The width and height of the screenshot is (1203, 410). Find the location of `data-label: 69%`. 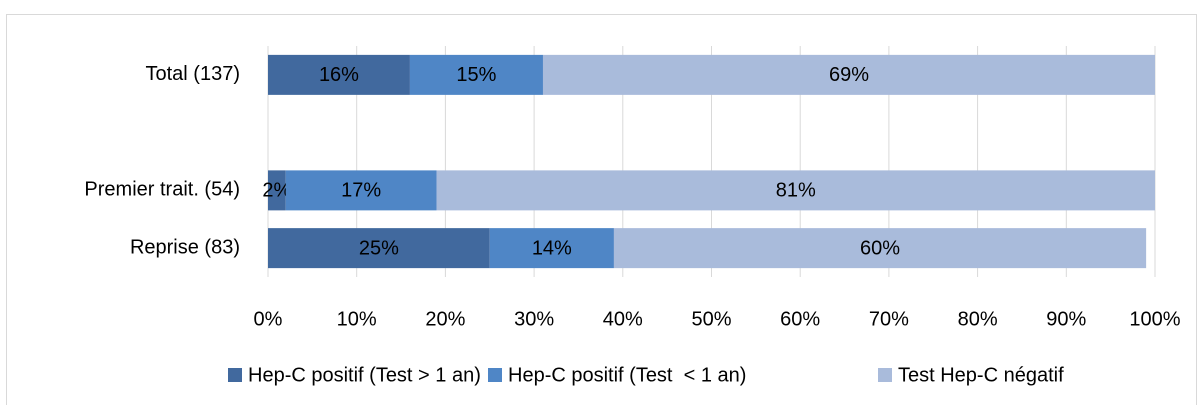

data-label: 69% is located at coordinates (849, 75).